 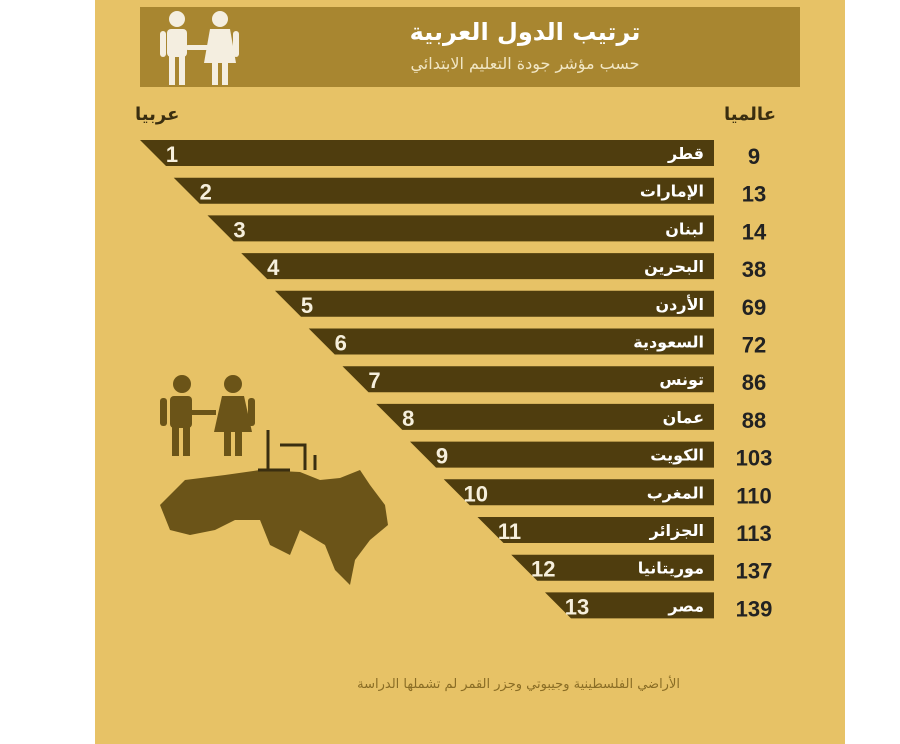 What do you see at coordinates (685, 153) in the screenshot?
I see `country-label: قطر` at bounding box center [685, 153].